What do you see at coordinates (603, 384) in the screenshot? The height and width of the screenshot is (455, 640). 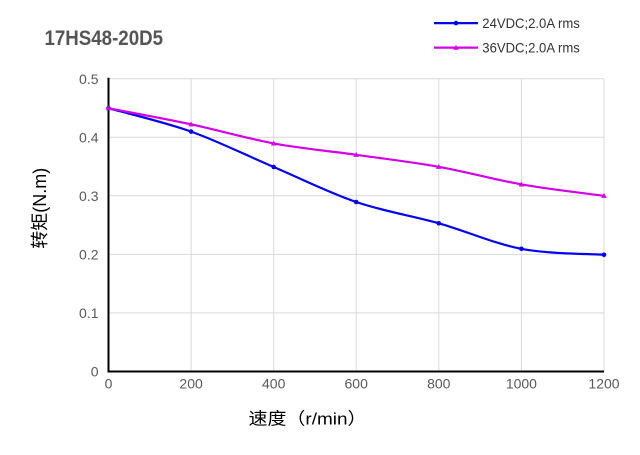 I see `svg-text: 1200` at bounding box center [603, 384].